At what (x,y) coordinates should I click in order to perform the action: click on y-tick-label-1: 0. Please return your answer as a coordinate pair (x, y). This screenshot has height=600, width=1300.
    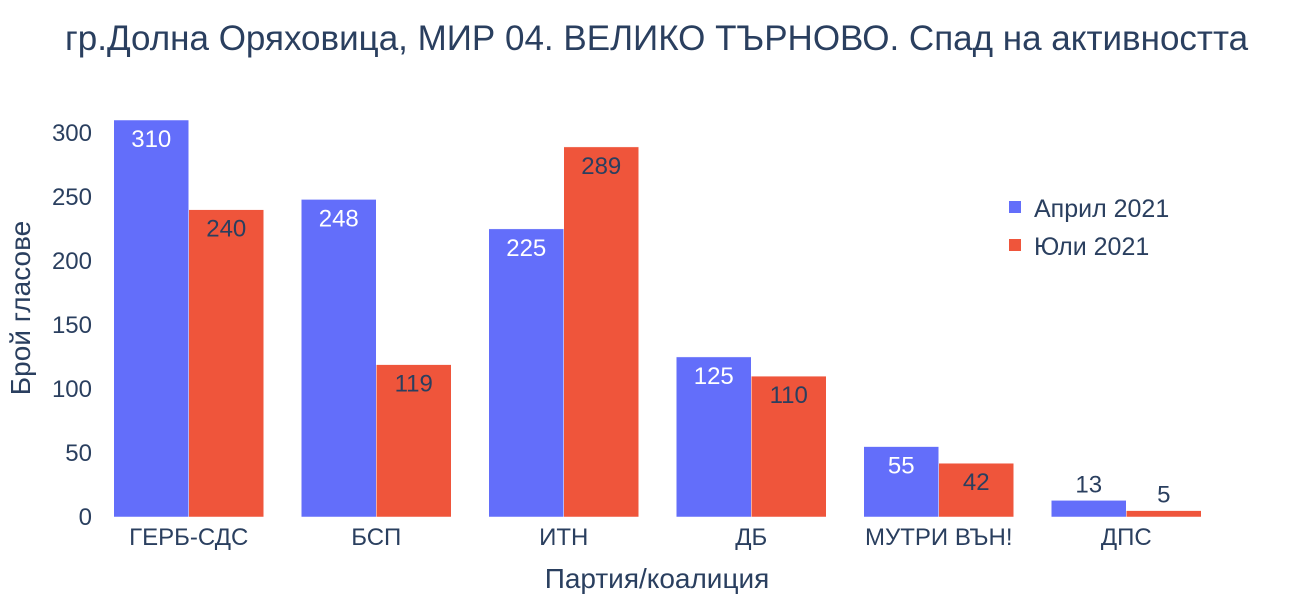
    Looking at the image, I should click on (85, 517).